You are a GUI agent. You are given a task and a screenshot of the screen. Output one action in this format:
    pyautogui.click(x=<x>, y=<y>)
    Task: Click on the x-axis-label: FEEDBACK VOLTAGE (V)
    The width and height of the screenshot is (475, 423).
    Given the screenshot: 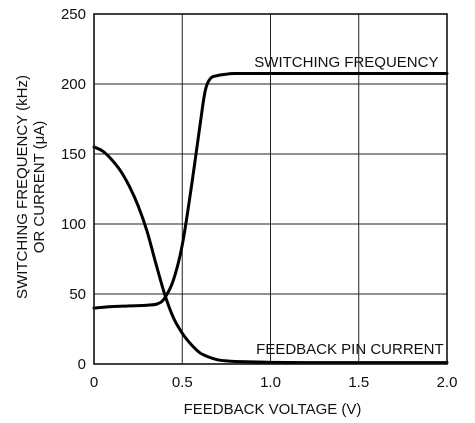 What is the action you would take?
    pyautogui.click(x=273, y=409)
    